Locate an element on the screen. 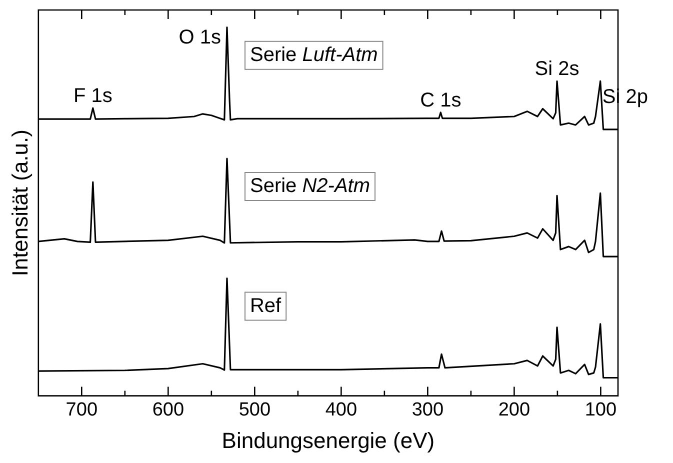 The image size is (673, 463). y-axis-title: Intensität (a.u.) is located at coordinates (19, 203).